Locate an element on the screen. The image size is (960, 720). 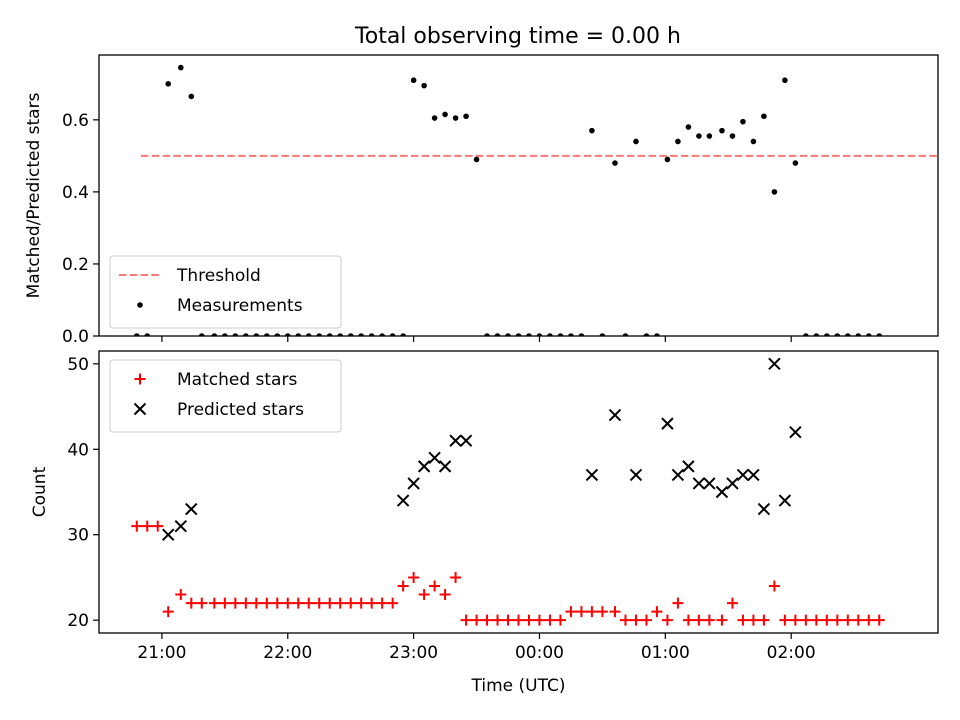
legend-frame is located at coordinates (225, 396).